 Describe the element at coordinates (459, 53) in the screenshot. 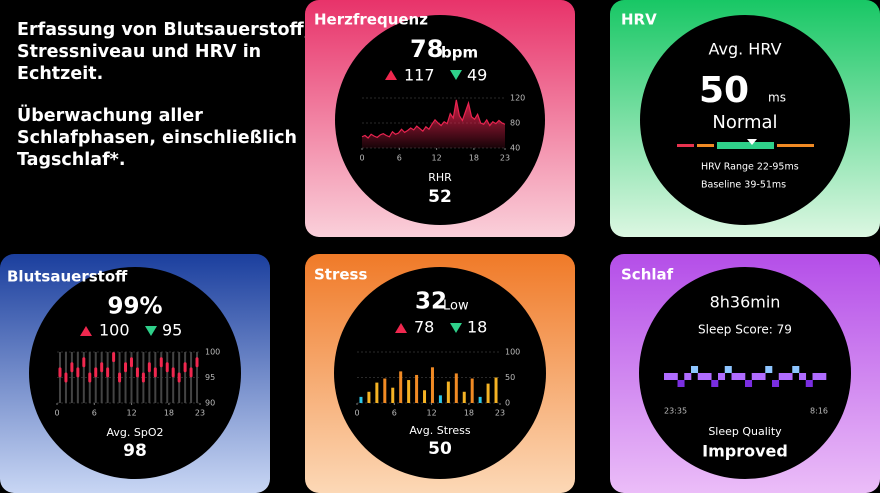

I see `hr-unit: bpm` at that location.